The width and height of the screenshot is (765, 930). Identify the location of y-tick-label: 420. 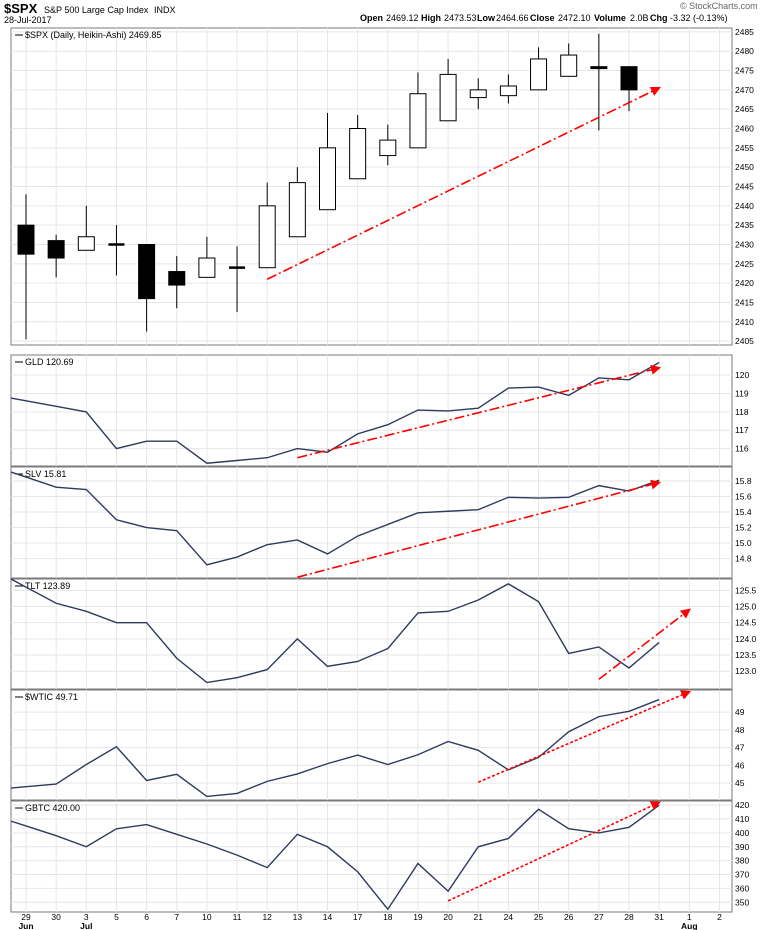
(742, 805).